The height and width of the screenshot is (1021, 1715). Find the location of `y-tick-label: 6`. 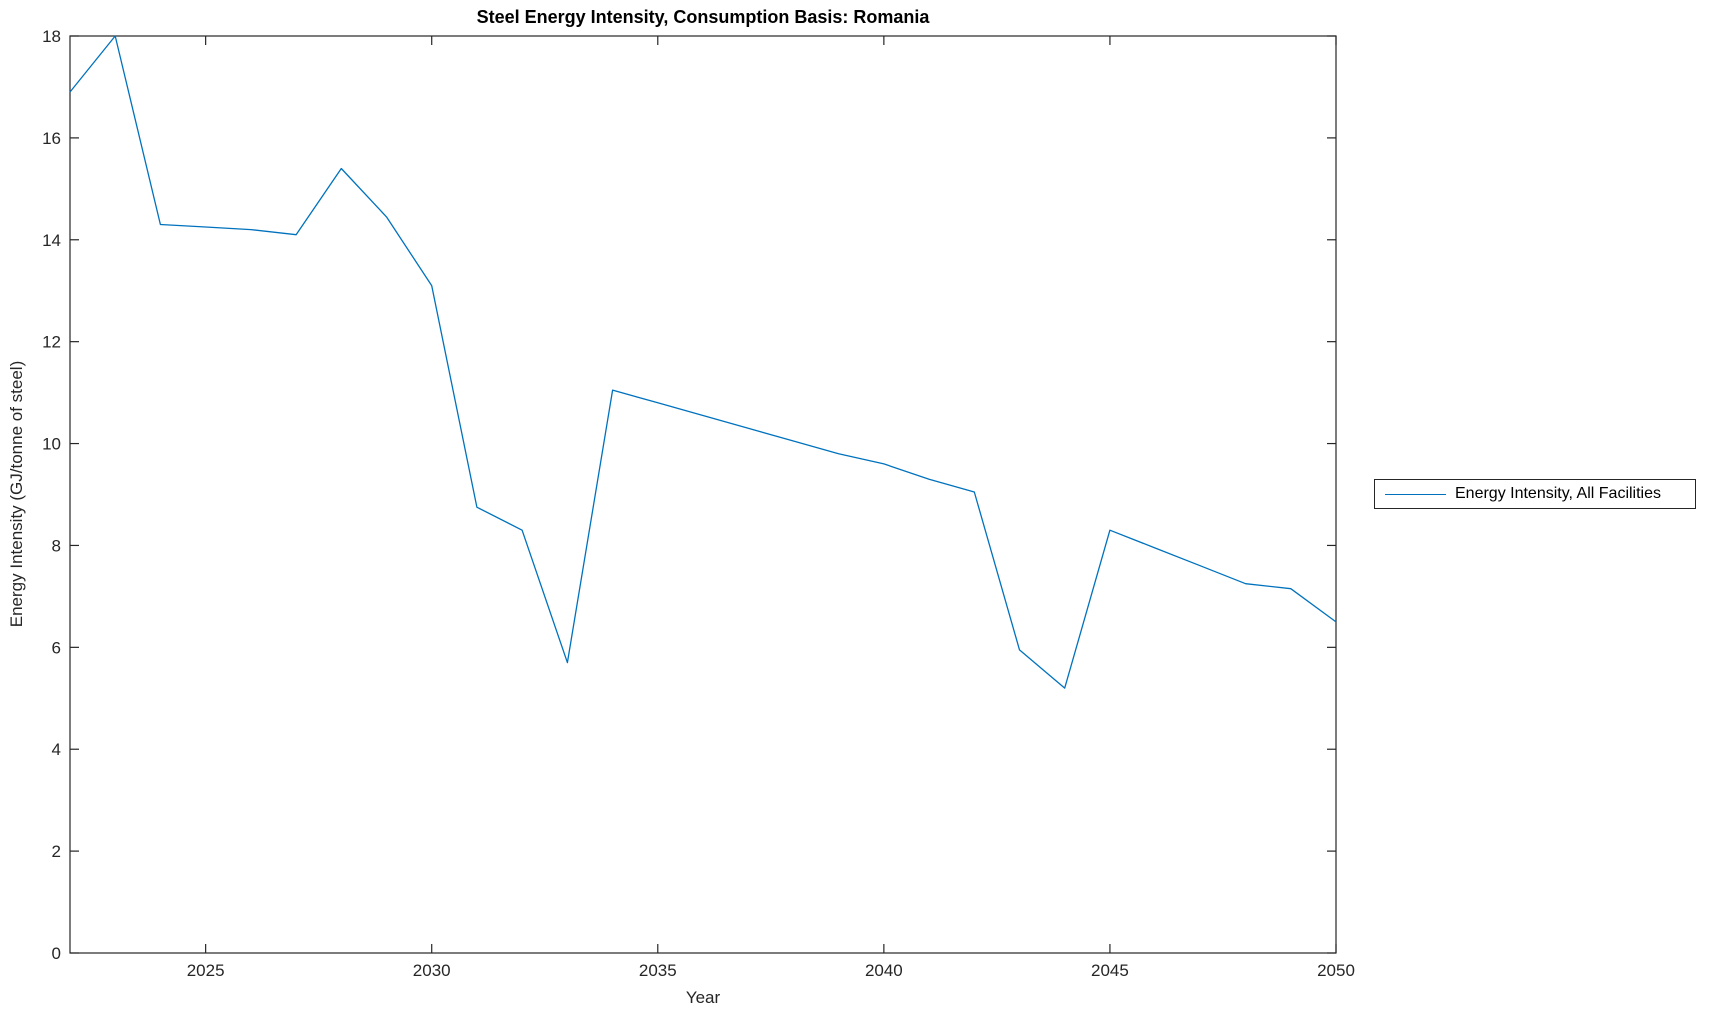

y-tick-label: 6 is located at coordinates (56, 647).